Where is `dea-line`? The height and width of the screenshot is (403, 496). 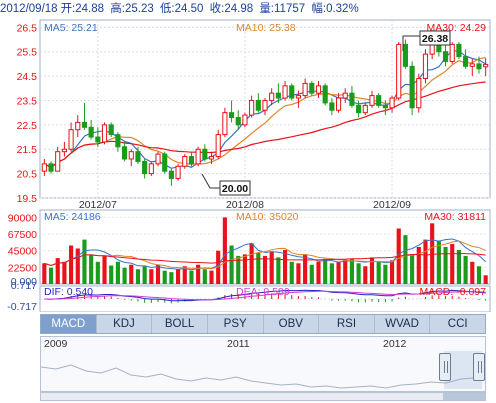 dea-line is located at coordinates (265, 295).